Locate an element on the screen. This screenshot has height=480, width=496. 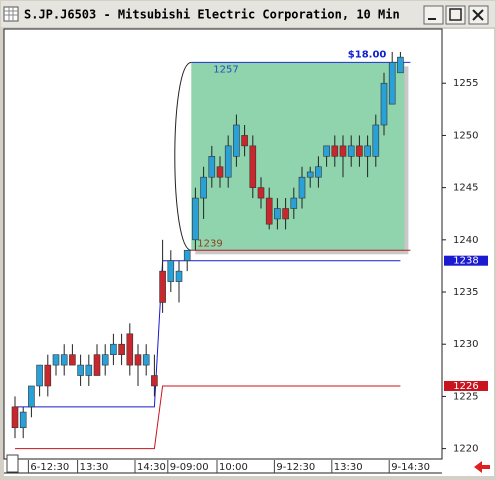
range-high-label: 1257 is located at coordinates (225, 69).